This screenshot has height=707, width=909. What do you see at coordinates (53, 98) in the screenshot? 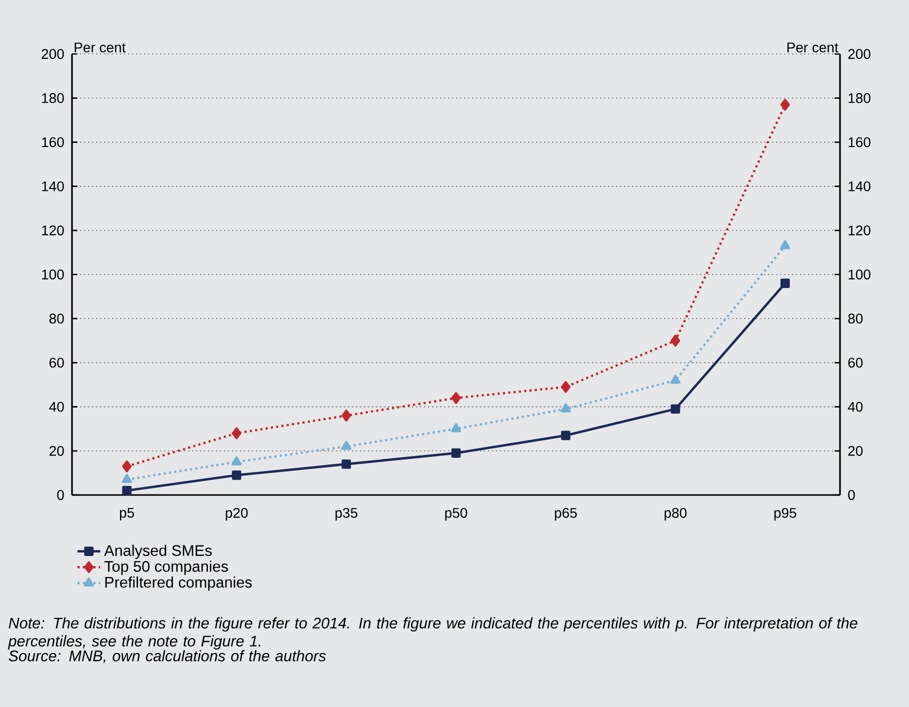
I see `y-tick-label: 180` at bounding box center [53, 98].